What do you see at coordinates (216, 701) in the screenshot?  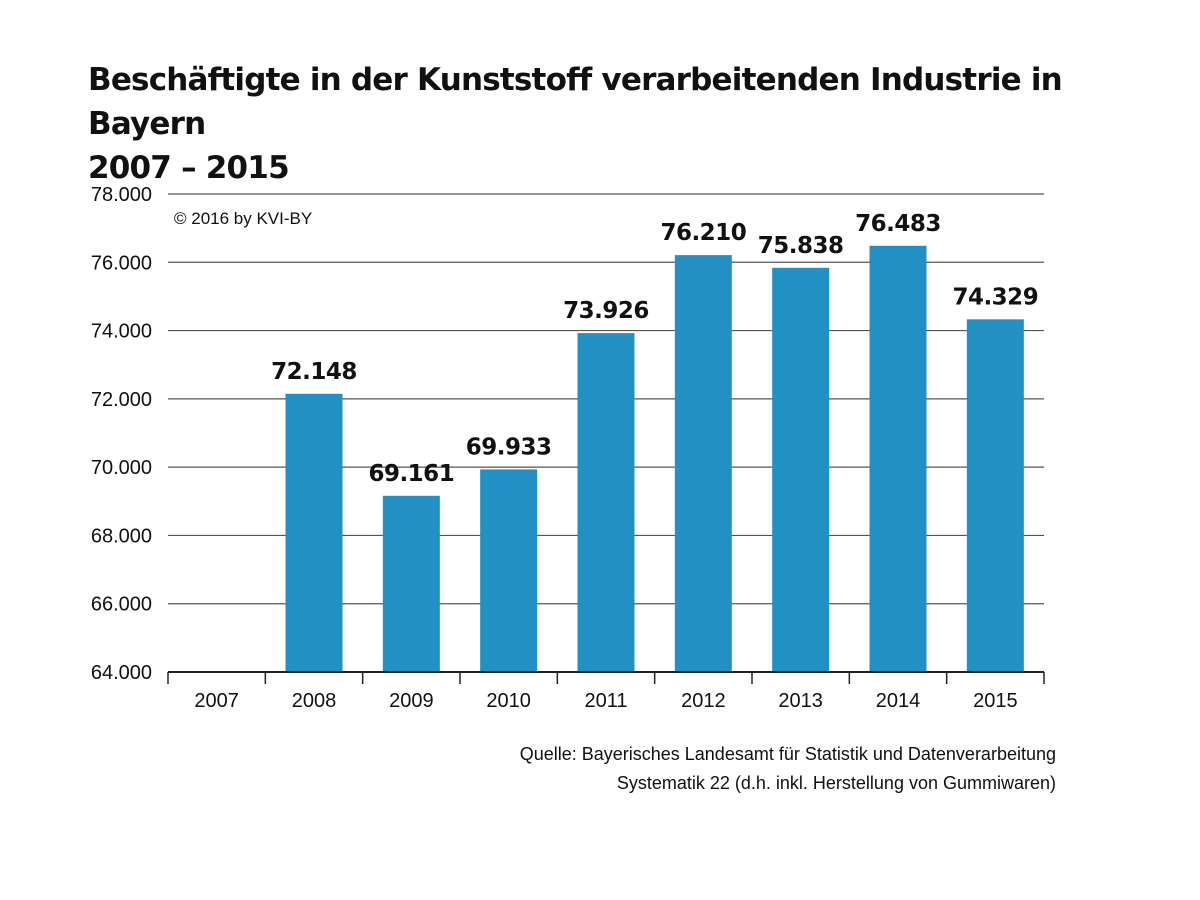 I see `x-tick-label-2007: 2007` at bounding box center [216, 701].